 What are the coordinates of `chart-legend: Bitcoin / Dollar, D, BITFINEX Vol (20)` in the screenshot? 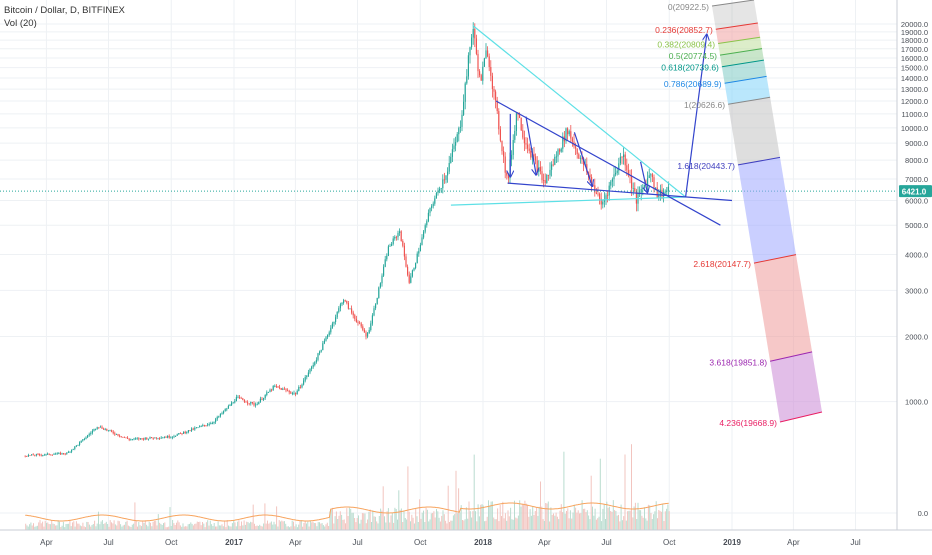 It's located at (64, 17).